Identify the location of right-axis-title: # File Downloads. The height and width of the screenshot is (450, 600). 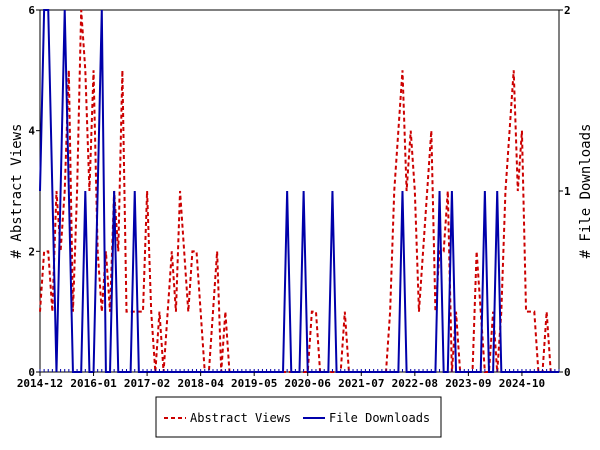
(586, 191).